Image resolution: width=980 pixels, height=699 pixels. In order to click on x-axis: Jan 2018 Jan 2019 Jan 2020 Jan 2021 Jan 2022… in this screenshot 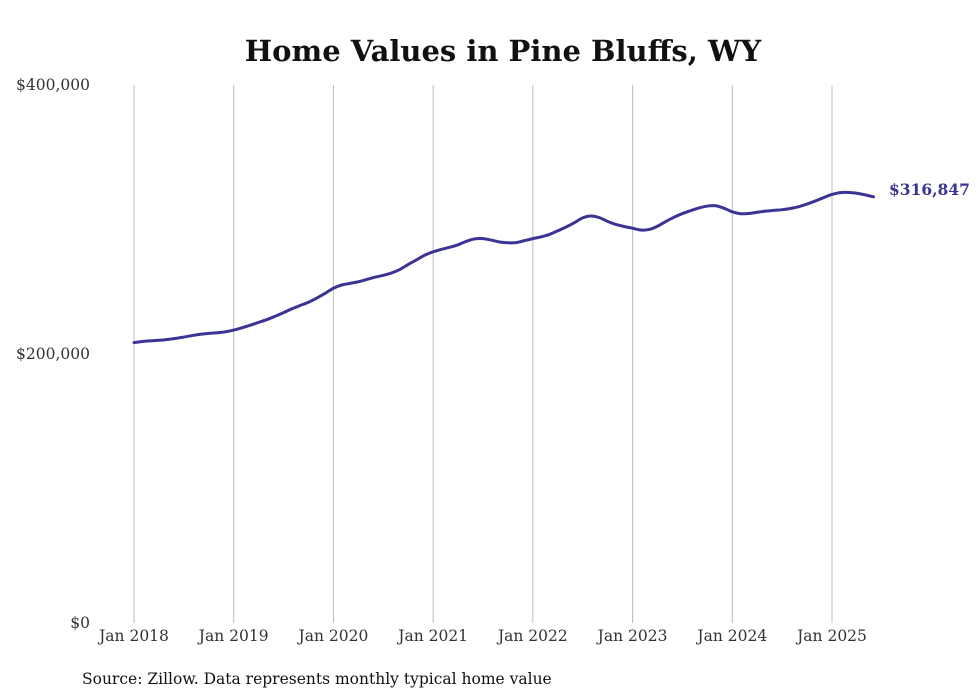, I will do `click(482, 636)`.